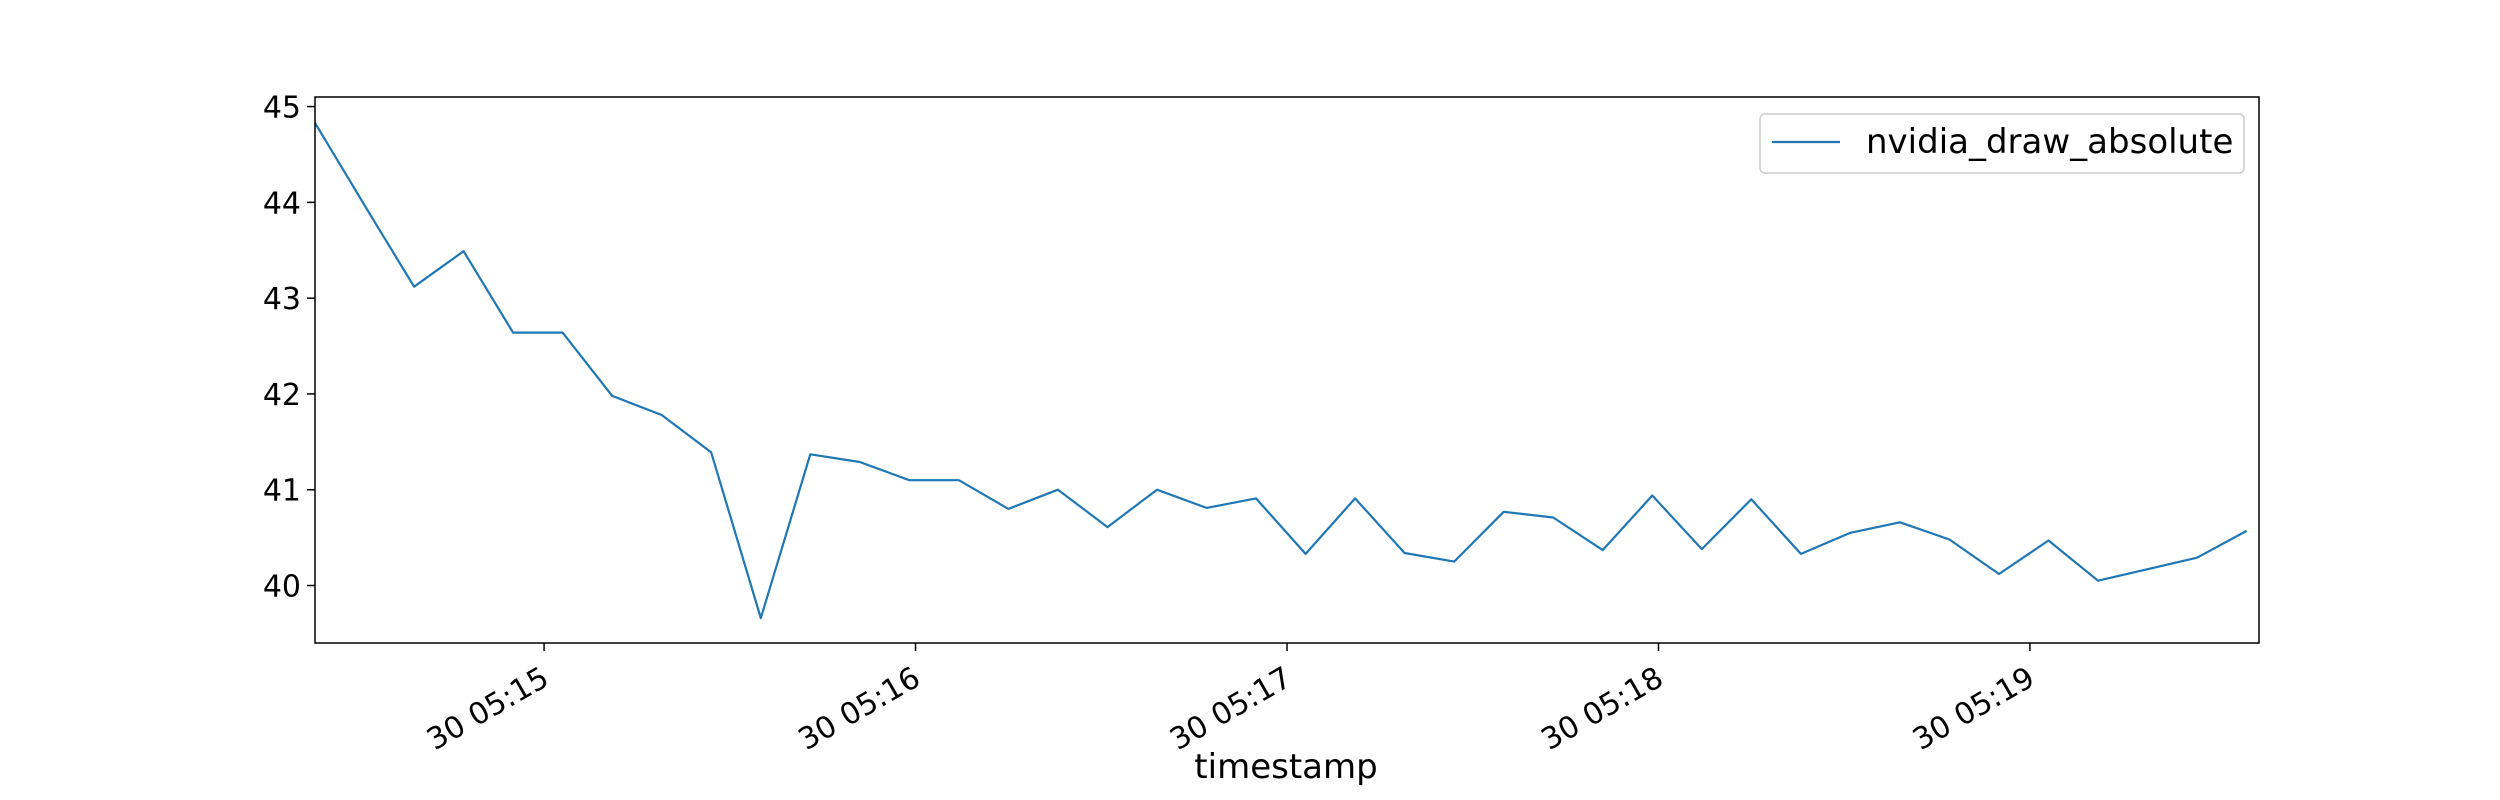 This screenshot has height=800, width=2500. What do you see at coordinates (289, 348) in the screenshot?
I see `y-axis: 40 41 42 43 44 45` at bounding box center [289, 348].